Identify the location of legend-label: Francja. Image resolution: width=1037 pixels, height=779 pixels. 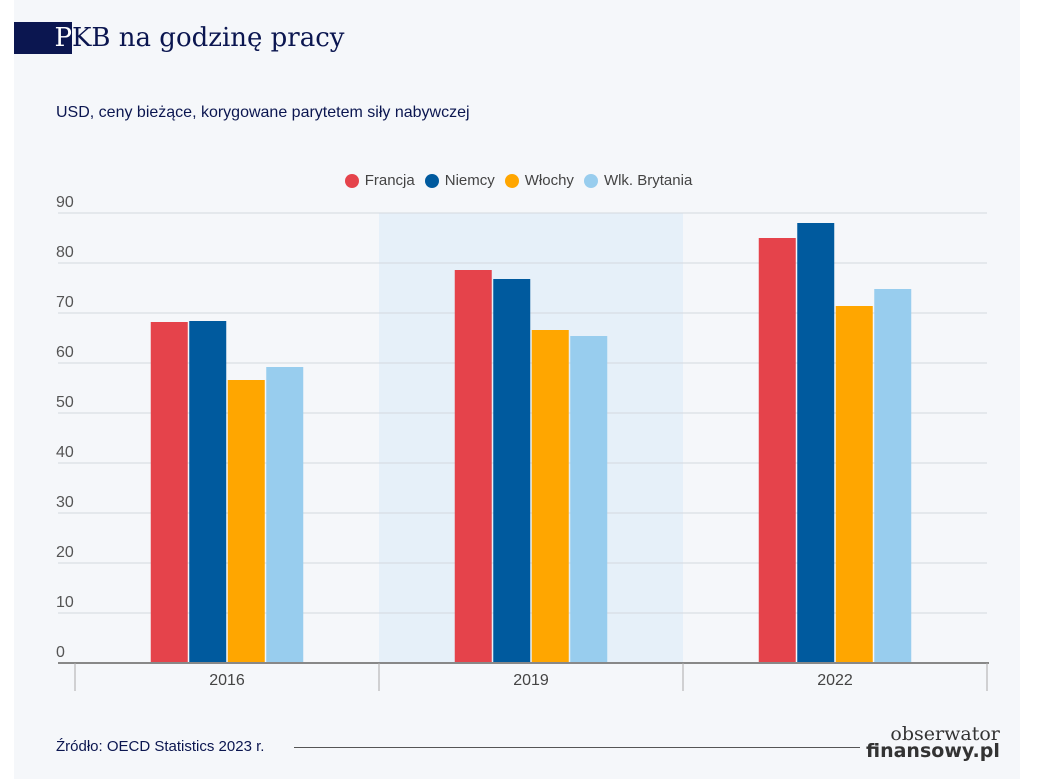
(389, 180).